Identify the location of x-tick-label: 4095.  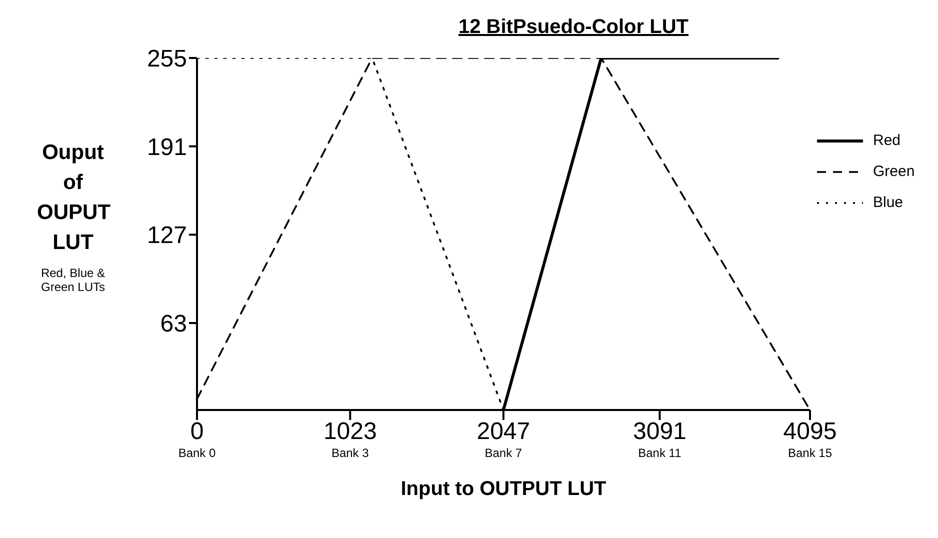
(810, 432).